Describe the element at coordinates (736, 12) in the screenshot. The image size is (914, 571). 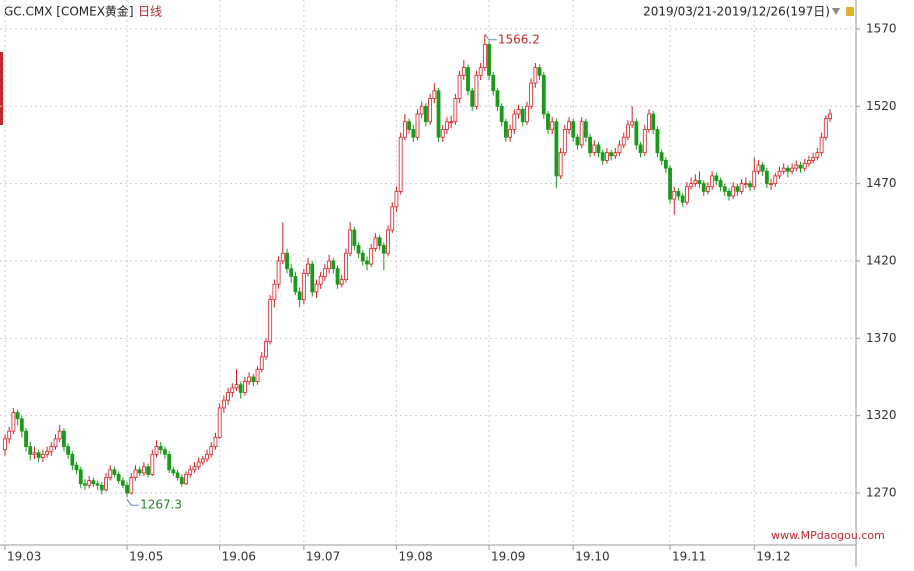
I see `date-range: 2019/03/21-2019/12/26(197日)` at that location.